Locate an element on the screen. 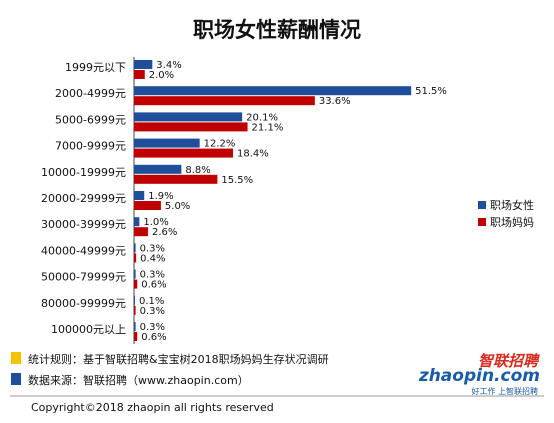  value-label-women: 8.8% is located at coordinates (197, 170).